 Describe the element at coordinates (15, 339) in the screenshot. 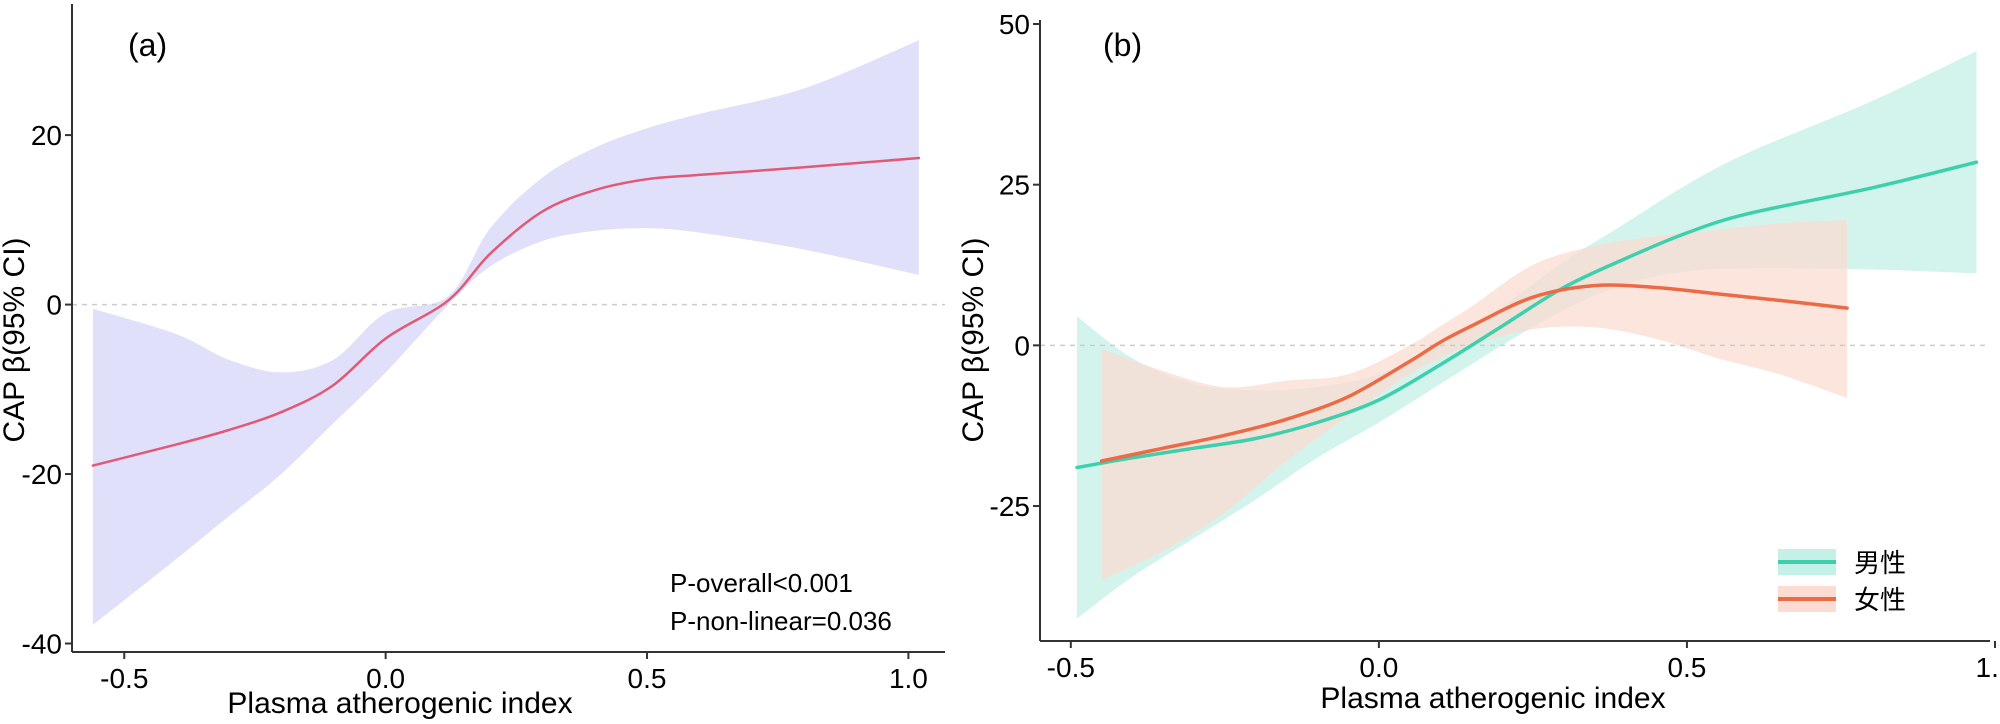

I see `panel-a-y-axis-title: CAP β(95% CI)` at that location.